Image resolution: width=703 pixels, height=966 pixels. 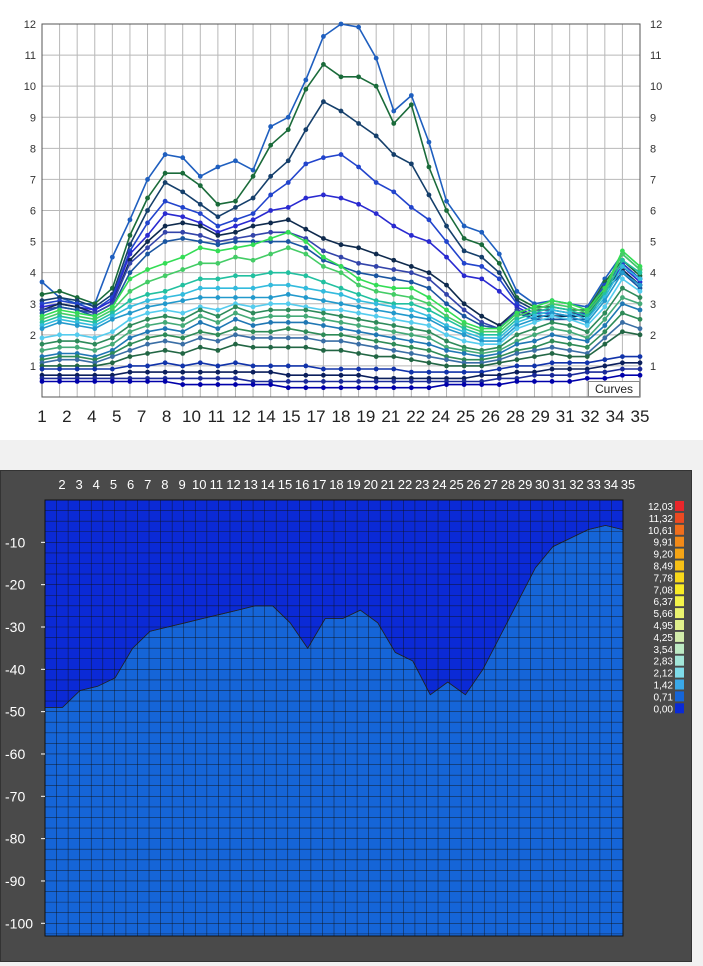 I want to click on x-tick-label: 3, so click(x=79, y=484).